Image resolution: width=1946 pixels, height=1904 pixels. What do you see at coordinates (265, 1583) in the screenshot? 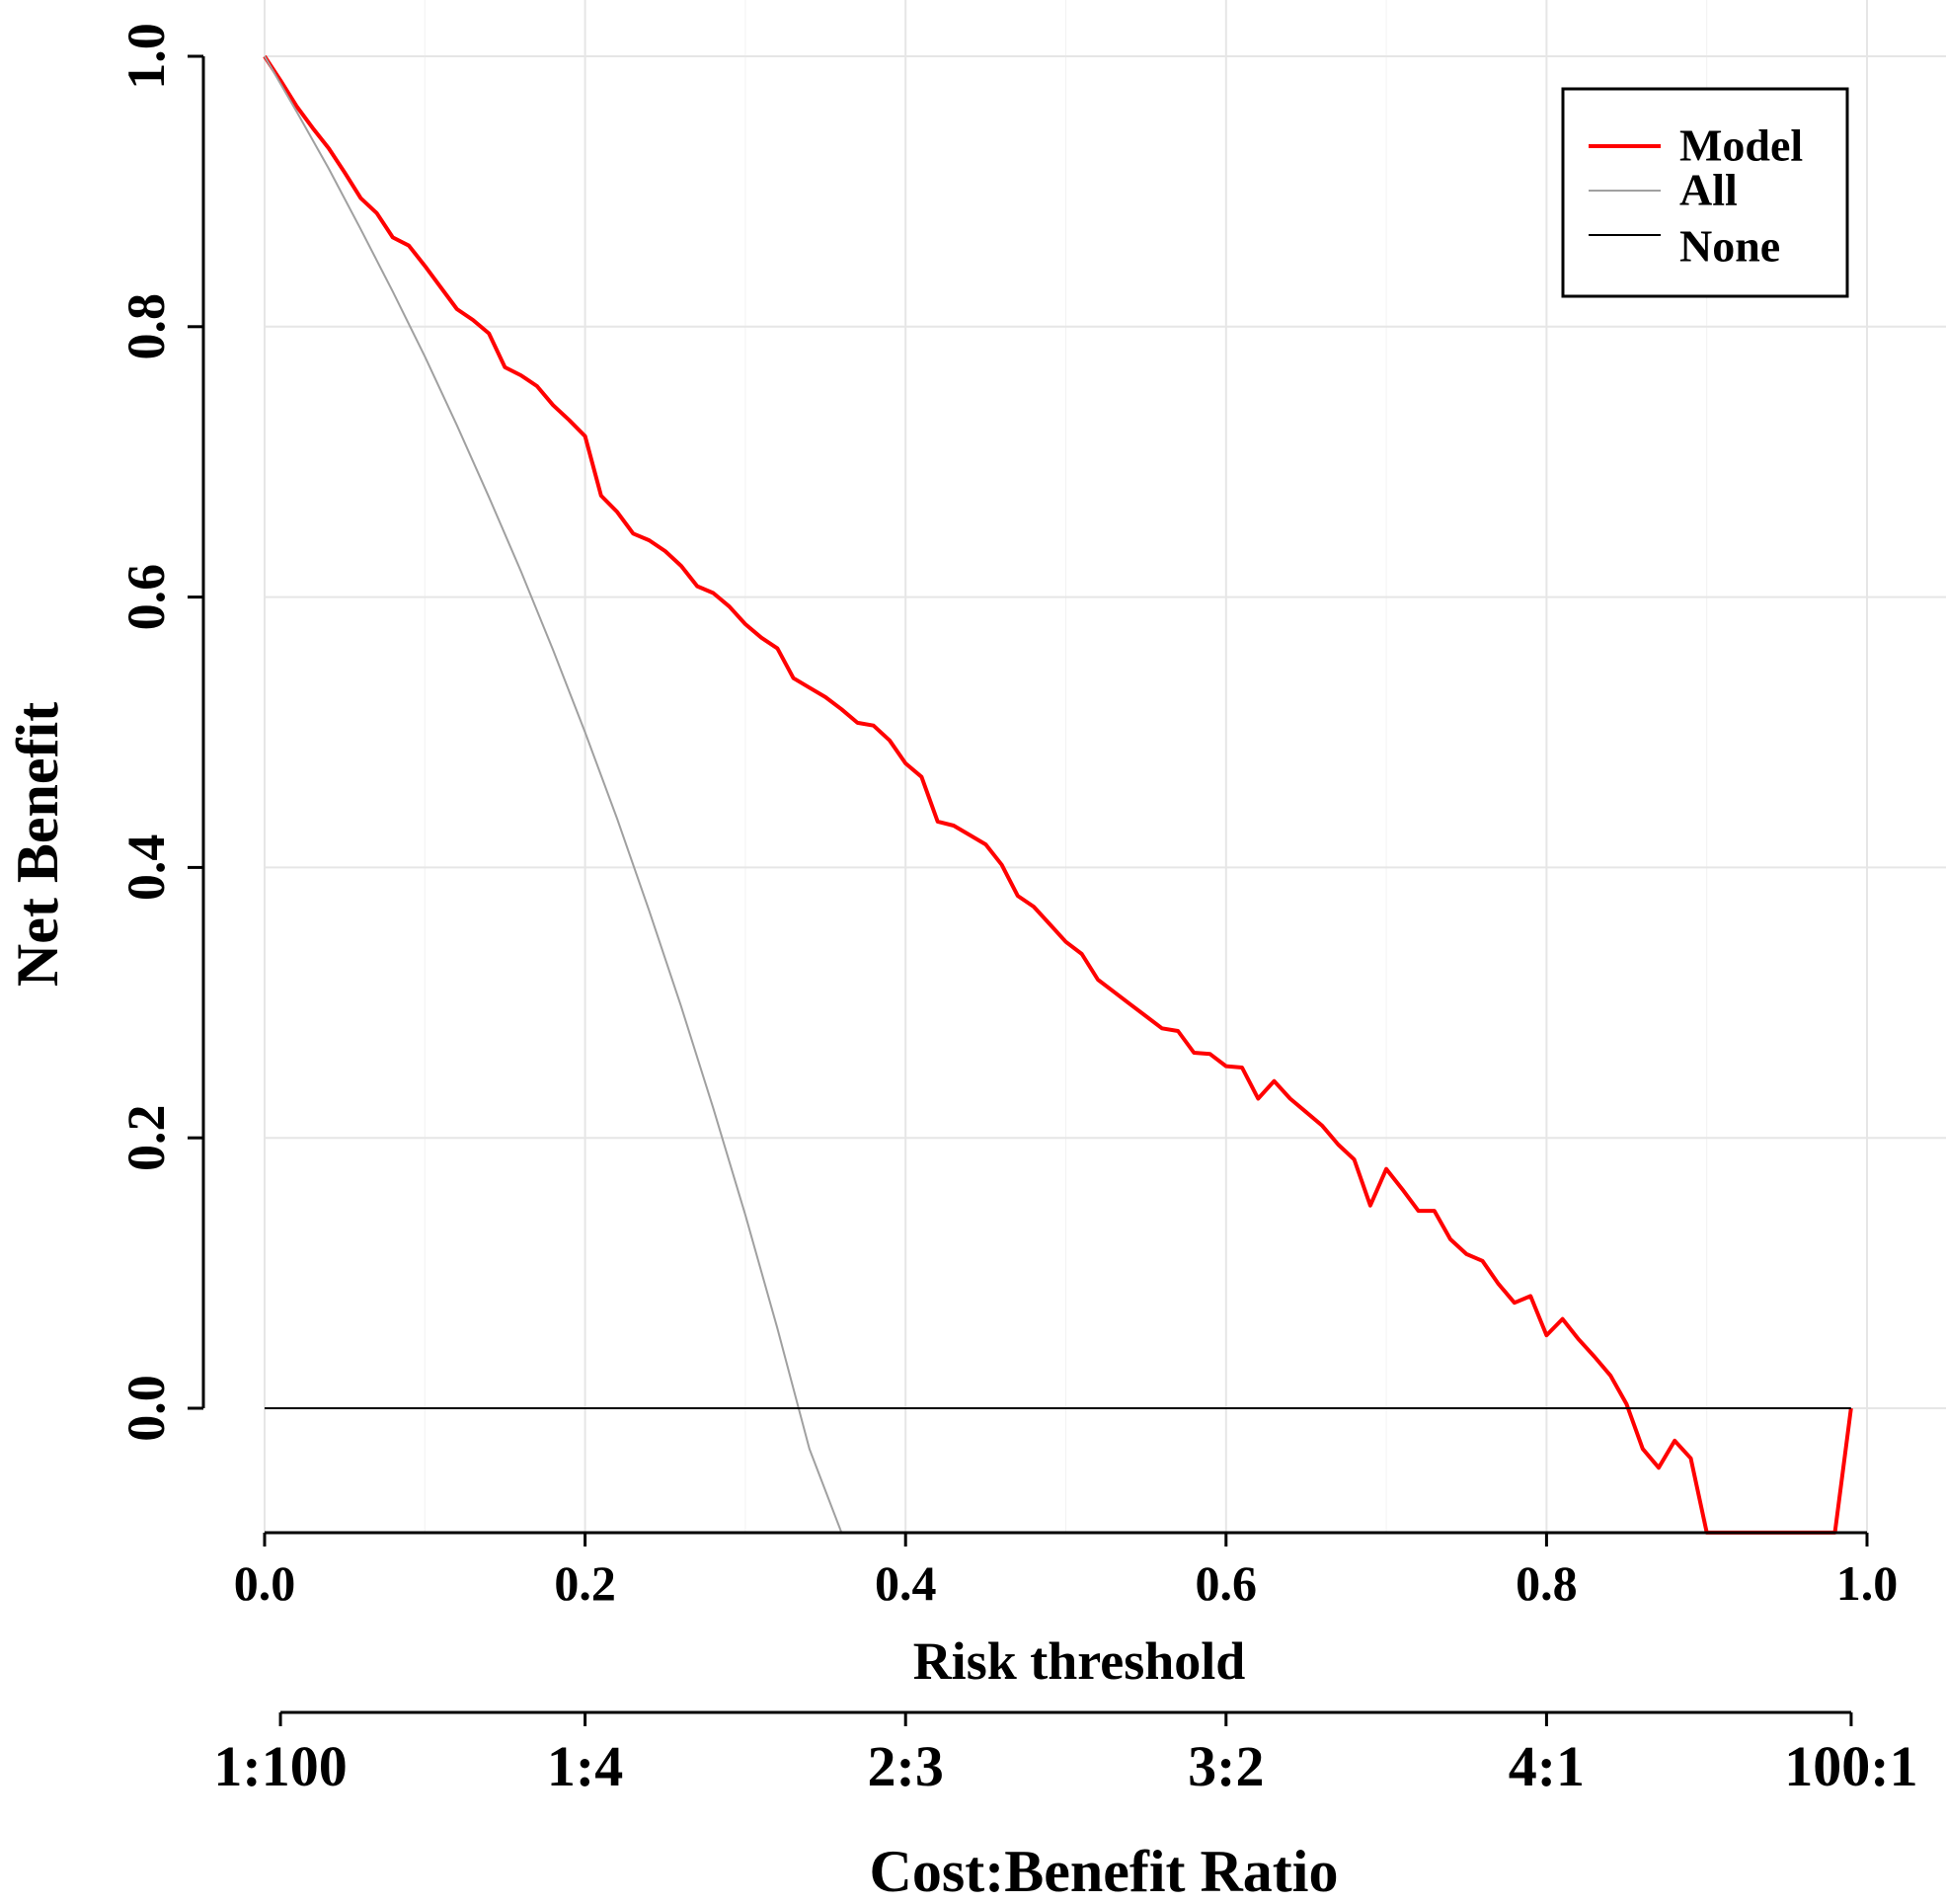
I see `x-tick-label: 0.0` at bounding box center [265, 1583].